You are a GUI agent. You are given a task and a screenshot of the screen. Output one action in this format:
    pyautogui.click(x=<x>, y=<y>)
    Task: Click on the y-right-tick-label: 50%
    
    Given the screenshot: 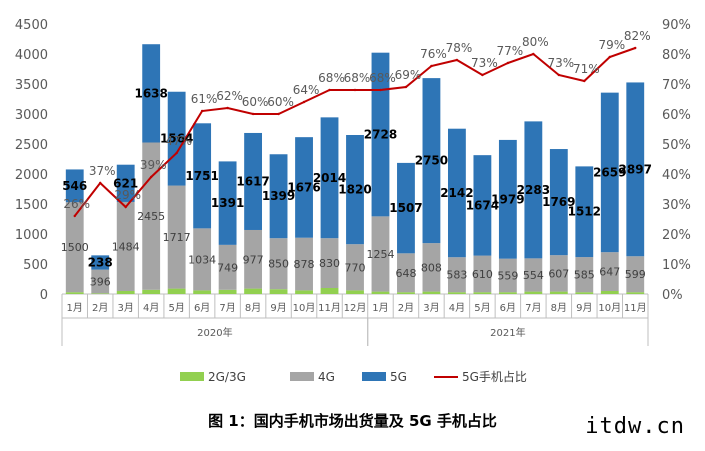 What is the action you would take?
    pyautogui.click(x=676, y=145)
    